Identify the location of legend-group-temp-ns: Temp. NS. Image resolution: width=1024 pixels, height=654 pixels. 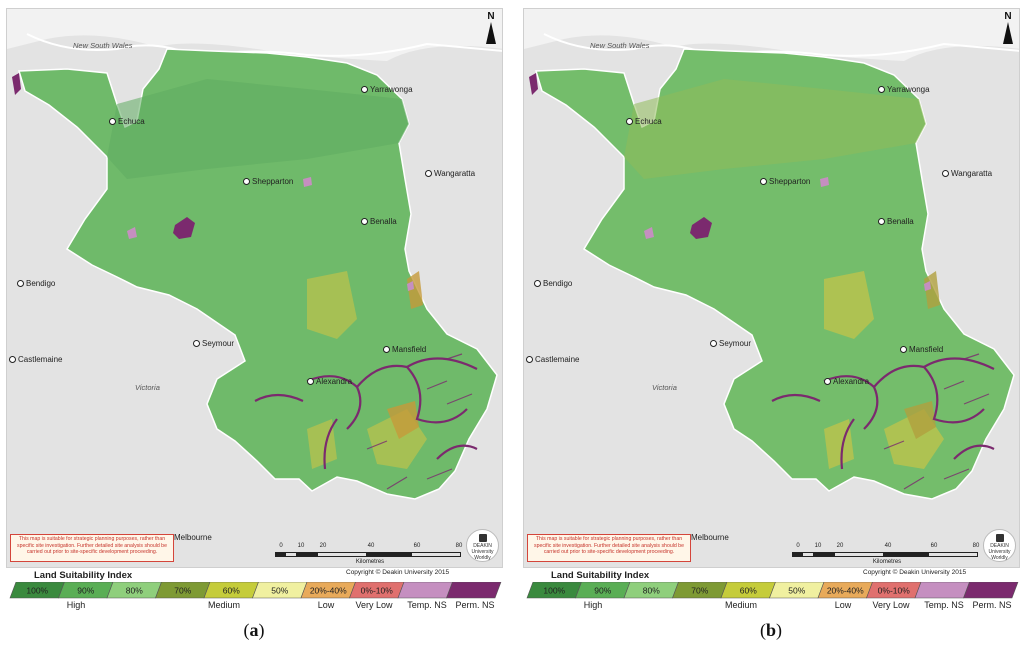
(427, 605).